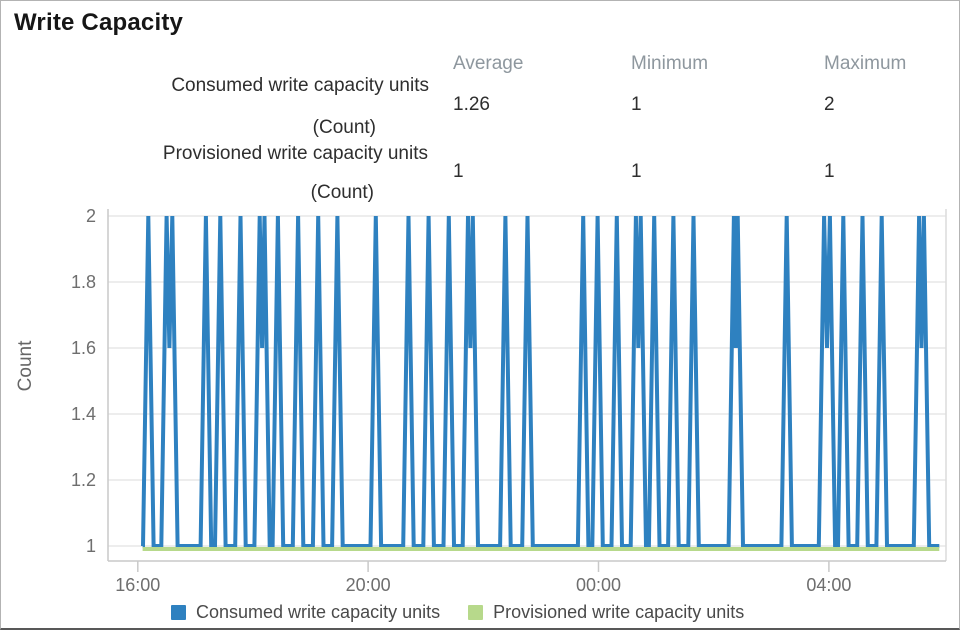 The height and width of the screenshot is (630, 960). What do you see at coordinates (25, 365) in the screenshot?
I see `y-axis-title: Count` at bounding box center [25, 365].